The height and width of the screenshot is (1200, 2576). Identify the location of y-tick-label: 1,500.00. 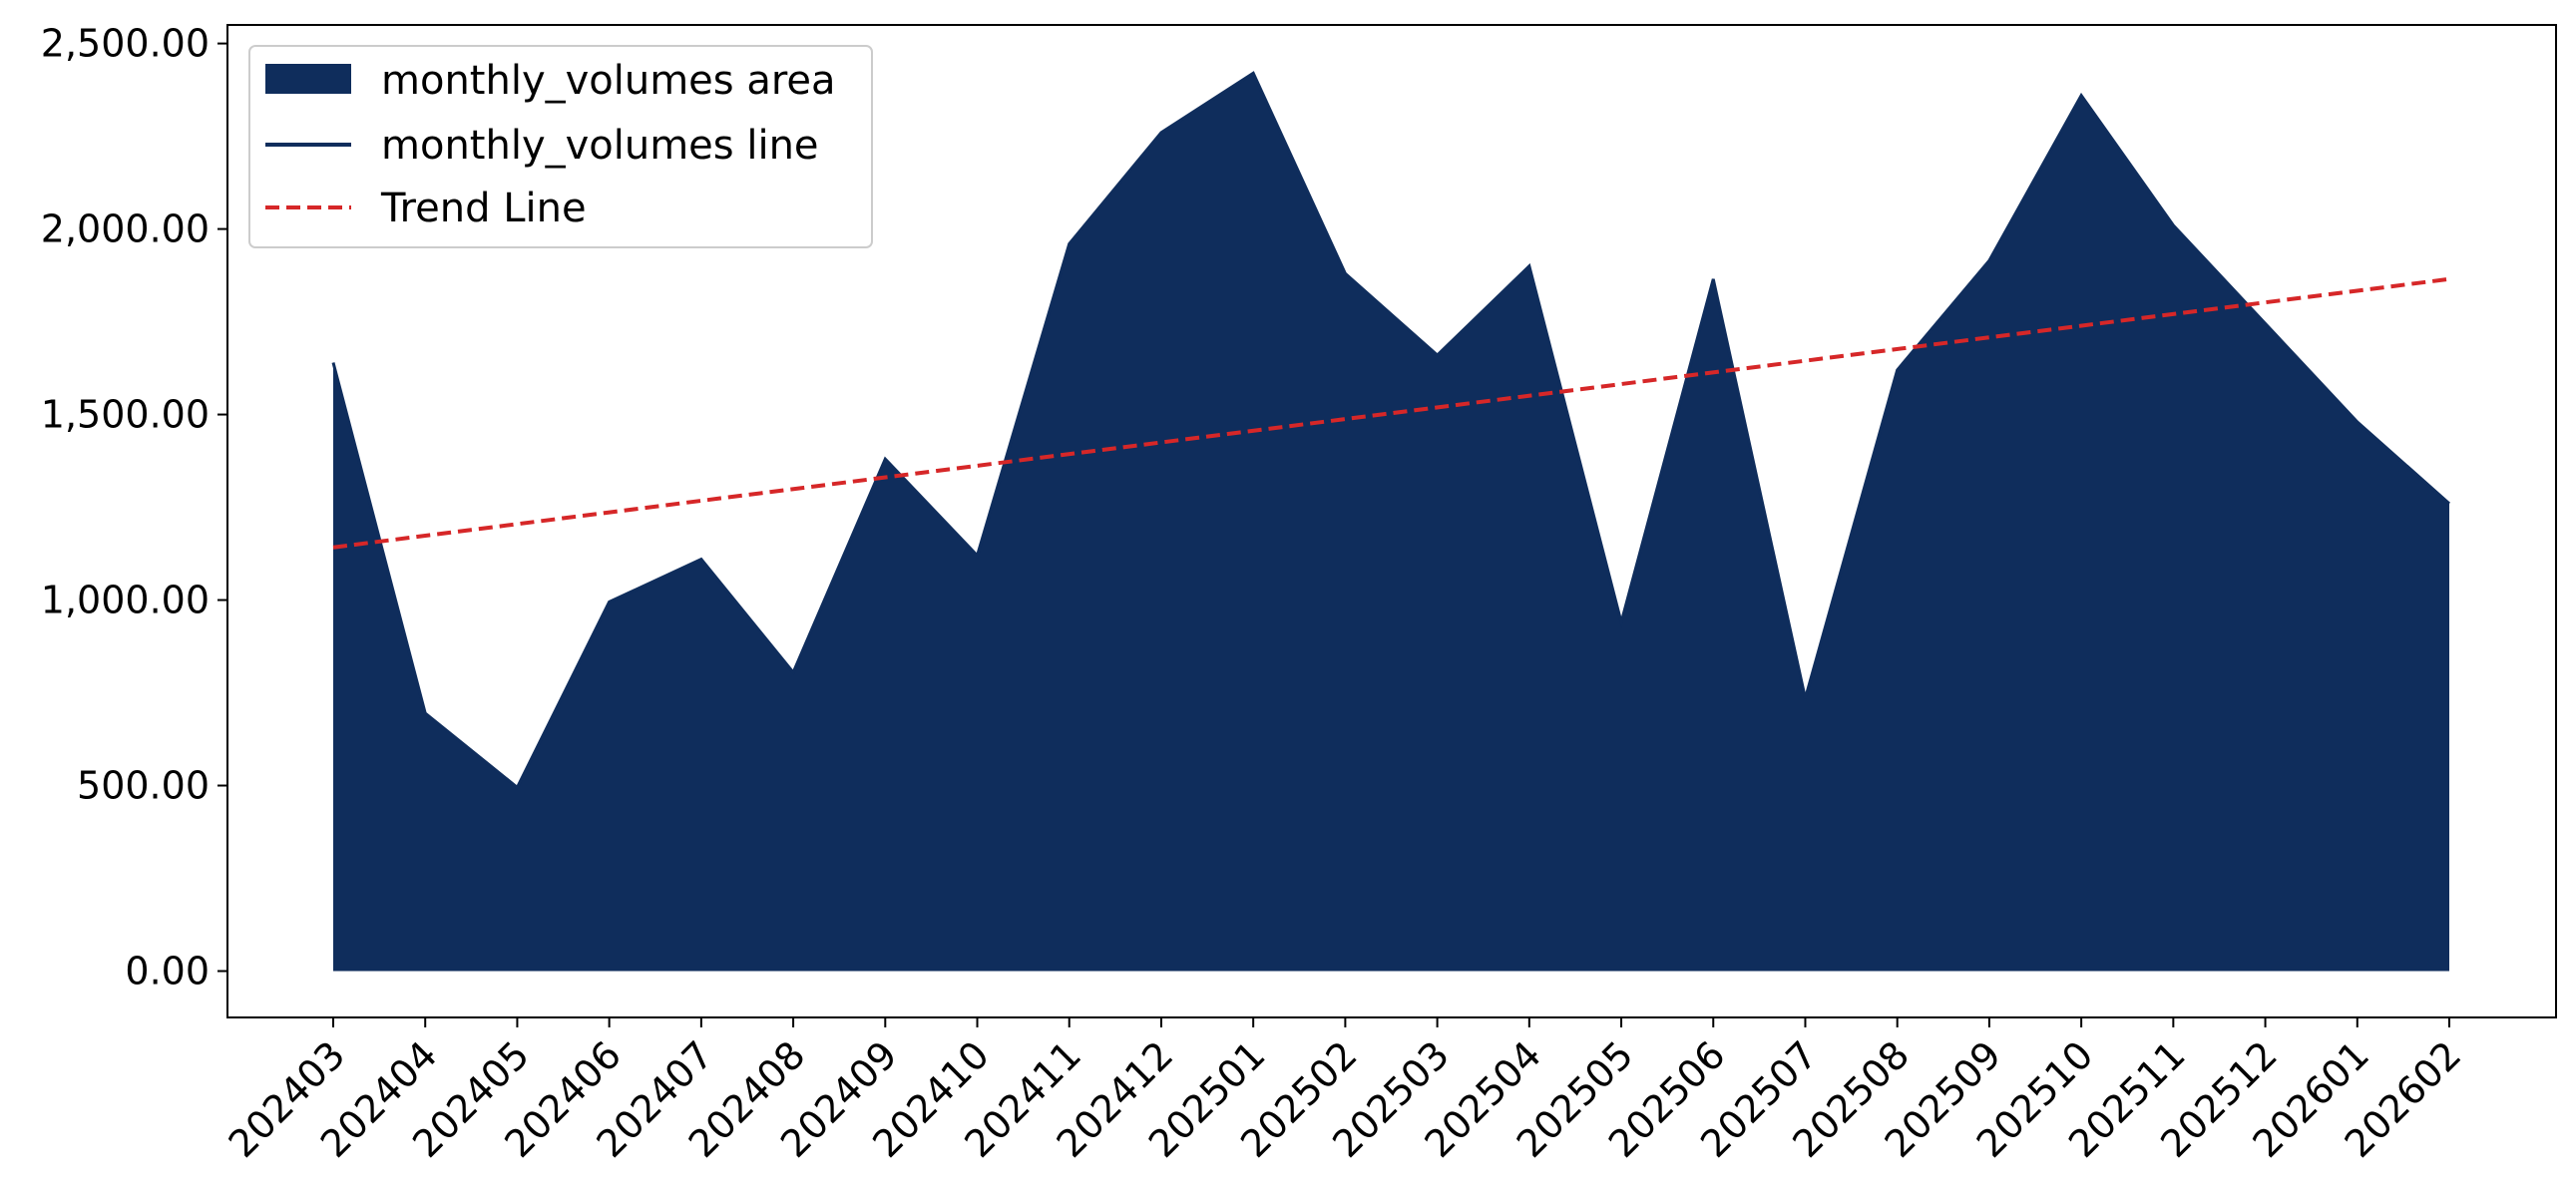
(125, 415).